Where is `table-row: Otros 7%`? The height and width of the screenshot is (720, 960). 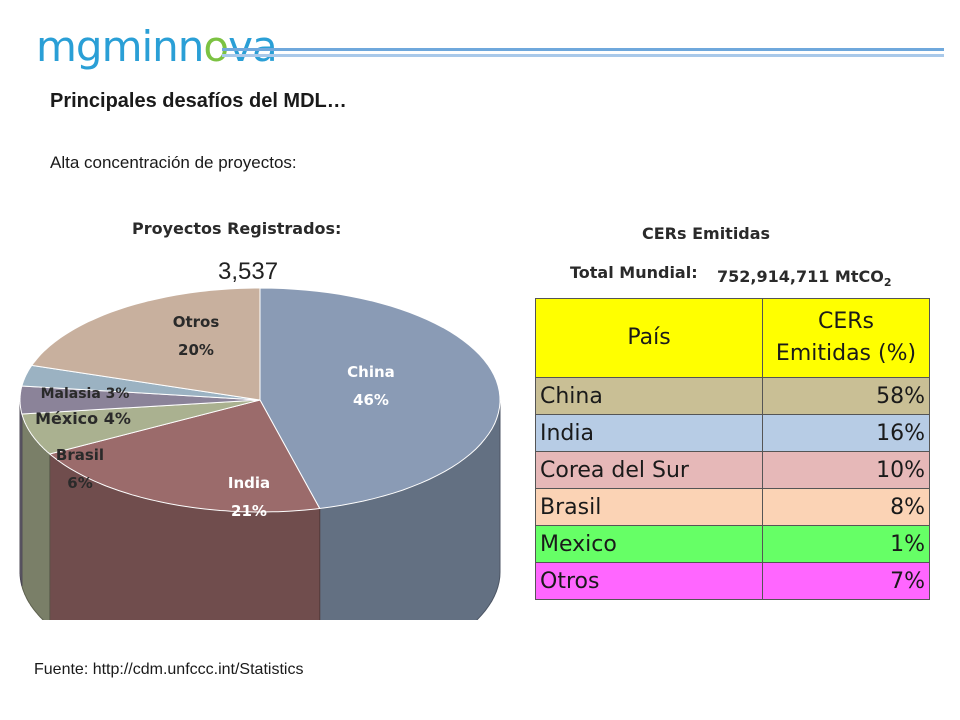
table-row: Otros 7% is located at coordinates (732, 581).